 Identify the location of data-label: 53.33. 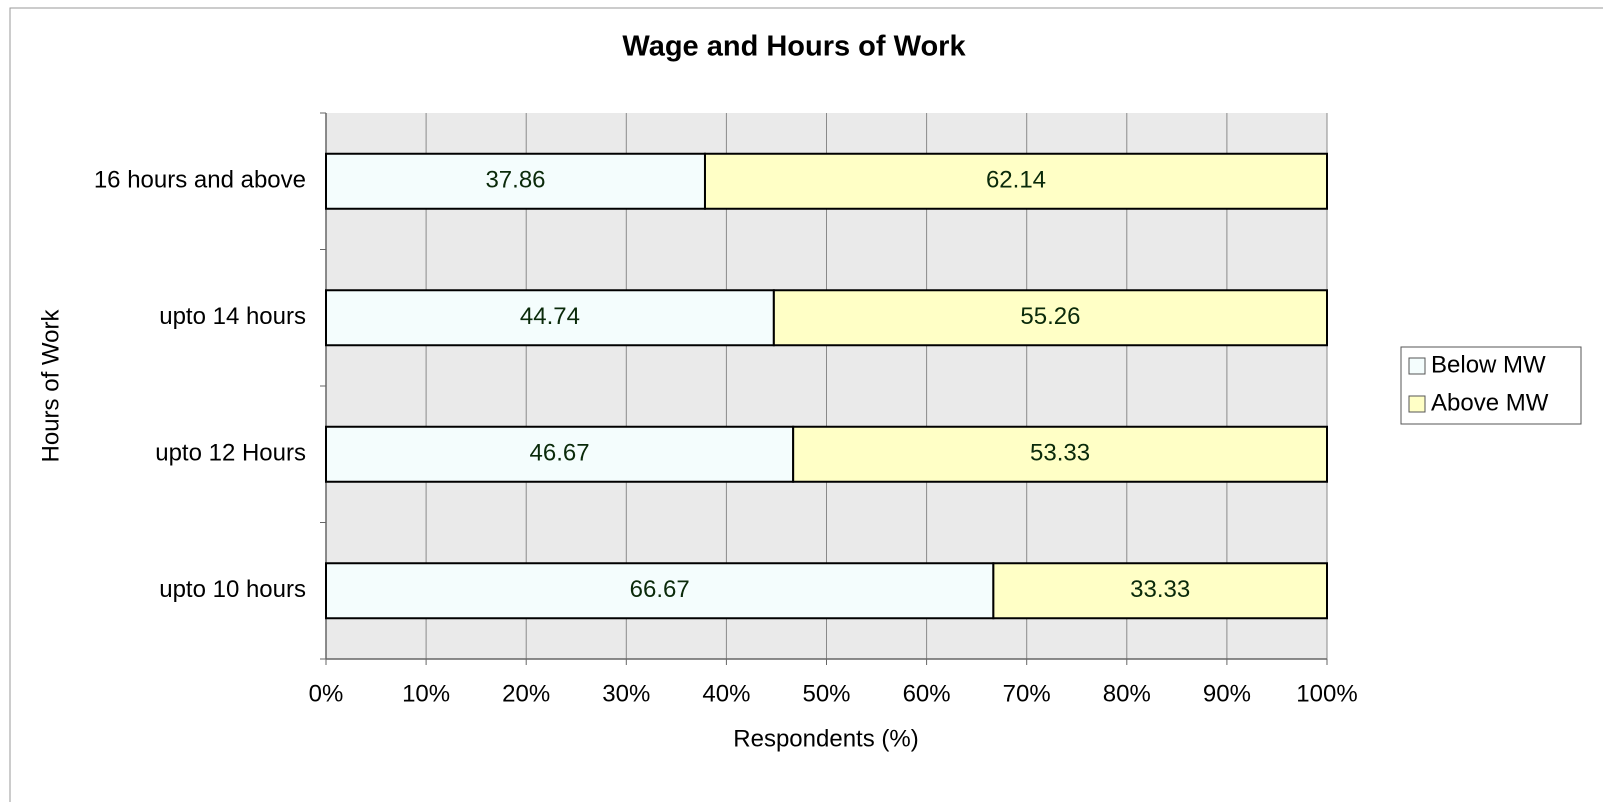
(1060, 453).